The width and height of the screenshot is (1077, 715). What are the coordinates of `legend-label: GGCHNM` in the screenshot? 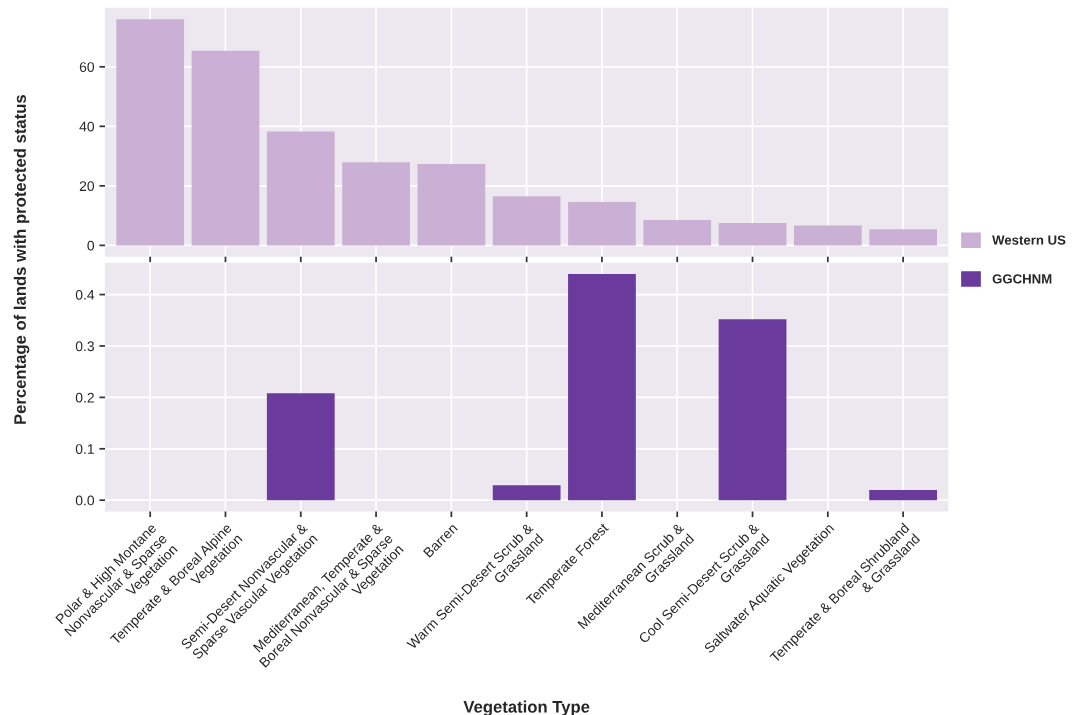 It's located at (1022, 279).